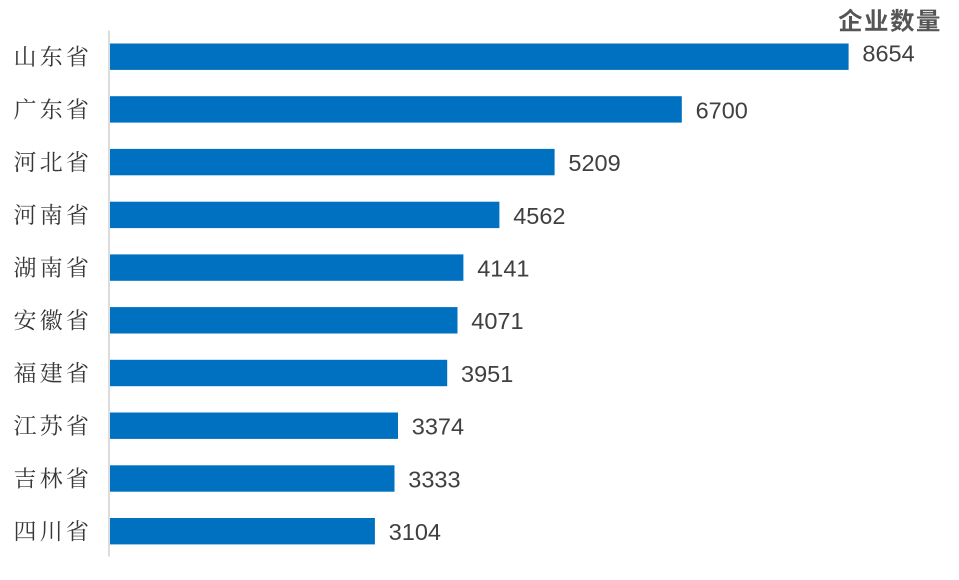 The image size is (959, 580). I want to click on svg-text: 4071, so click(497, 321).